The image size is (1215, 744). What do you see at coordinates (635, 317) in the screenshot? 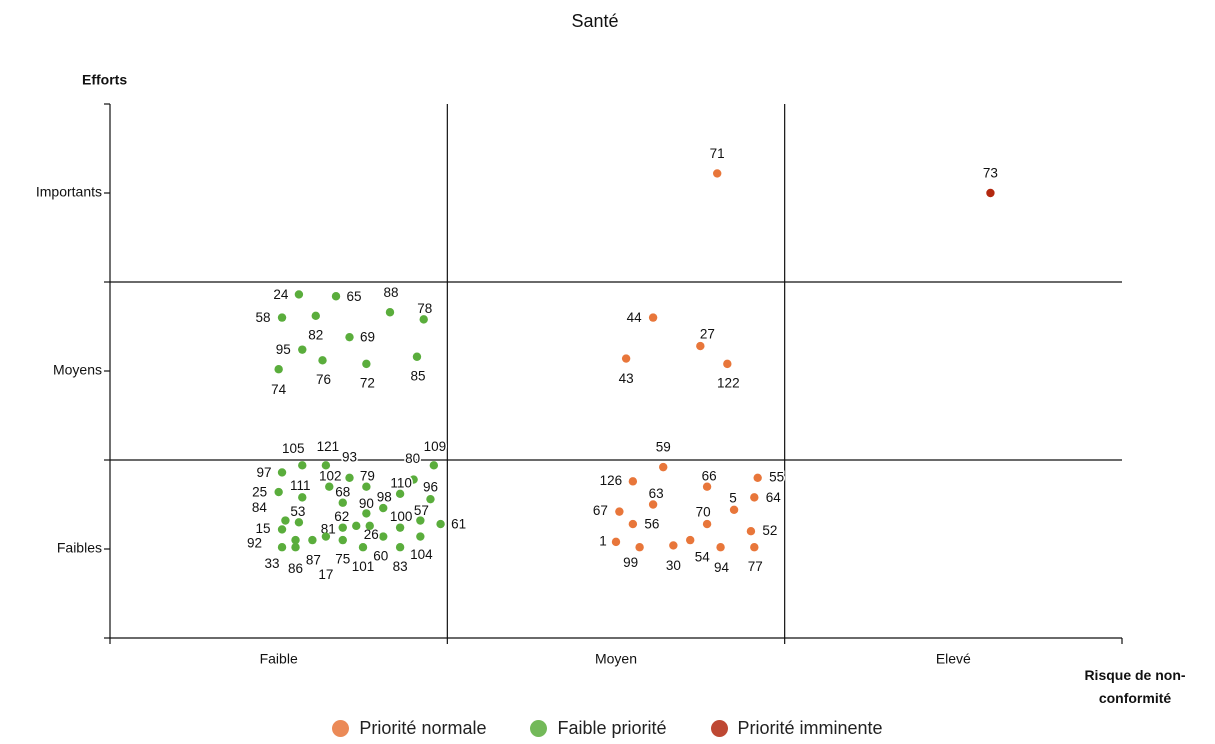
I see `point-label: 44` at bounding box center [635, 317].